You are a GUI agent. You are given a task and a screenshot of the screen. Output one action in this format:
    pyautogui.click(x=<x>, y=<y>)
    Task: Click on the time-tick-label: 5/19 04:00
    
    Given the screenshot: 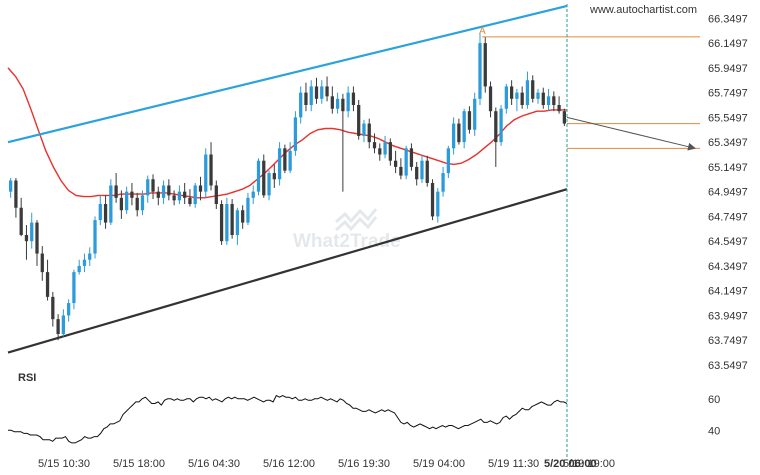 What is the action you would take?
    pyautogui.click(x=439, y=464)
    